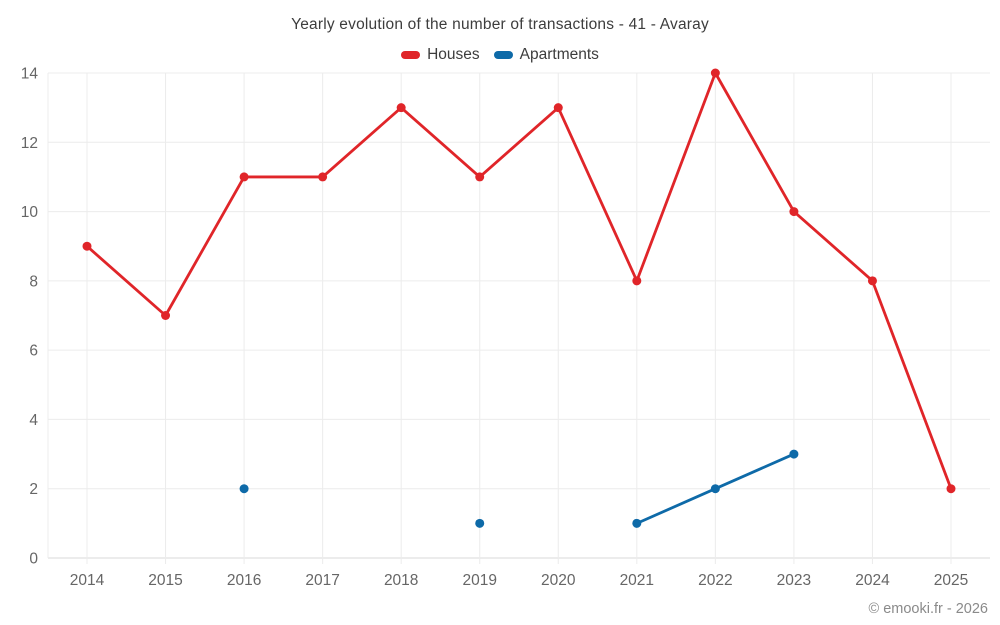 The height and width of the screenshot is (625, 1000). Describe the element at coordinates (794, 454) in the screenshot. I see `data-point-apartments-2023` at that location.